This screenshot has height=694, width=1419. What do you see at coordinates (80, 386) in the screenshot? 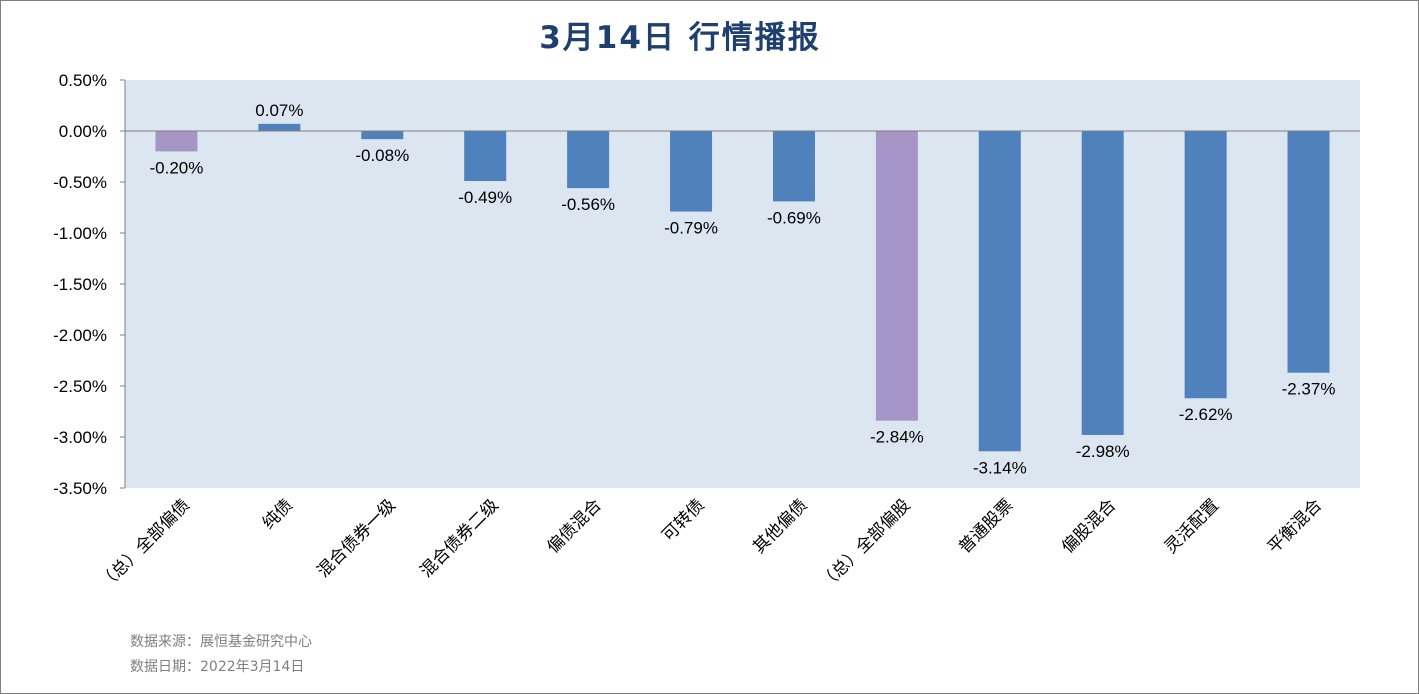
I see `y-tick-label: -2.50%` at bounding box center [80, 386].